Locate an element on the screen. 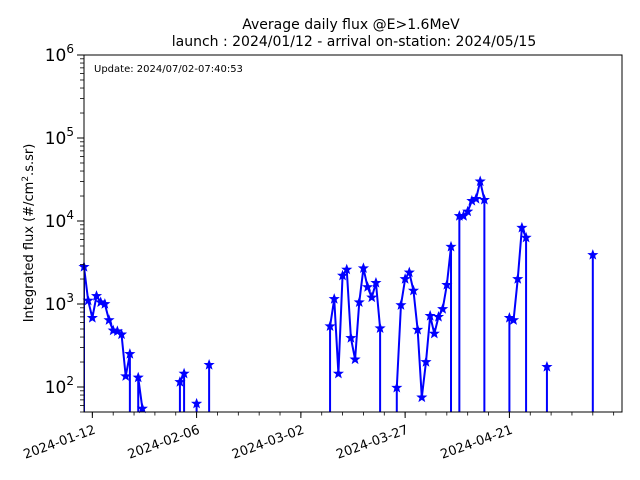  y-tick-label: 10² is located at coordinates (59, 386).